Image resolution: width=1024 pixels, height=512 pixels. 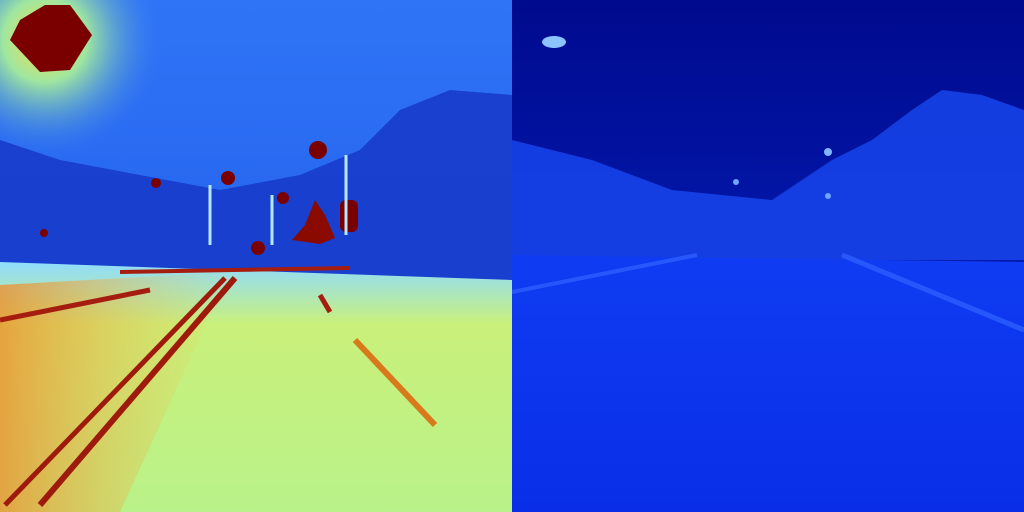 What do you see at coordinates (687, 117) in the screenshot?
I see `street-lights` at bounding box center [687, 117].